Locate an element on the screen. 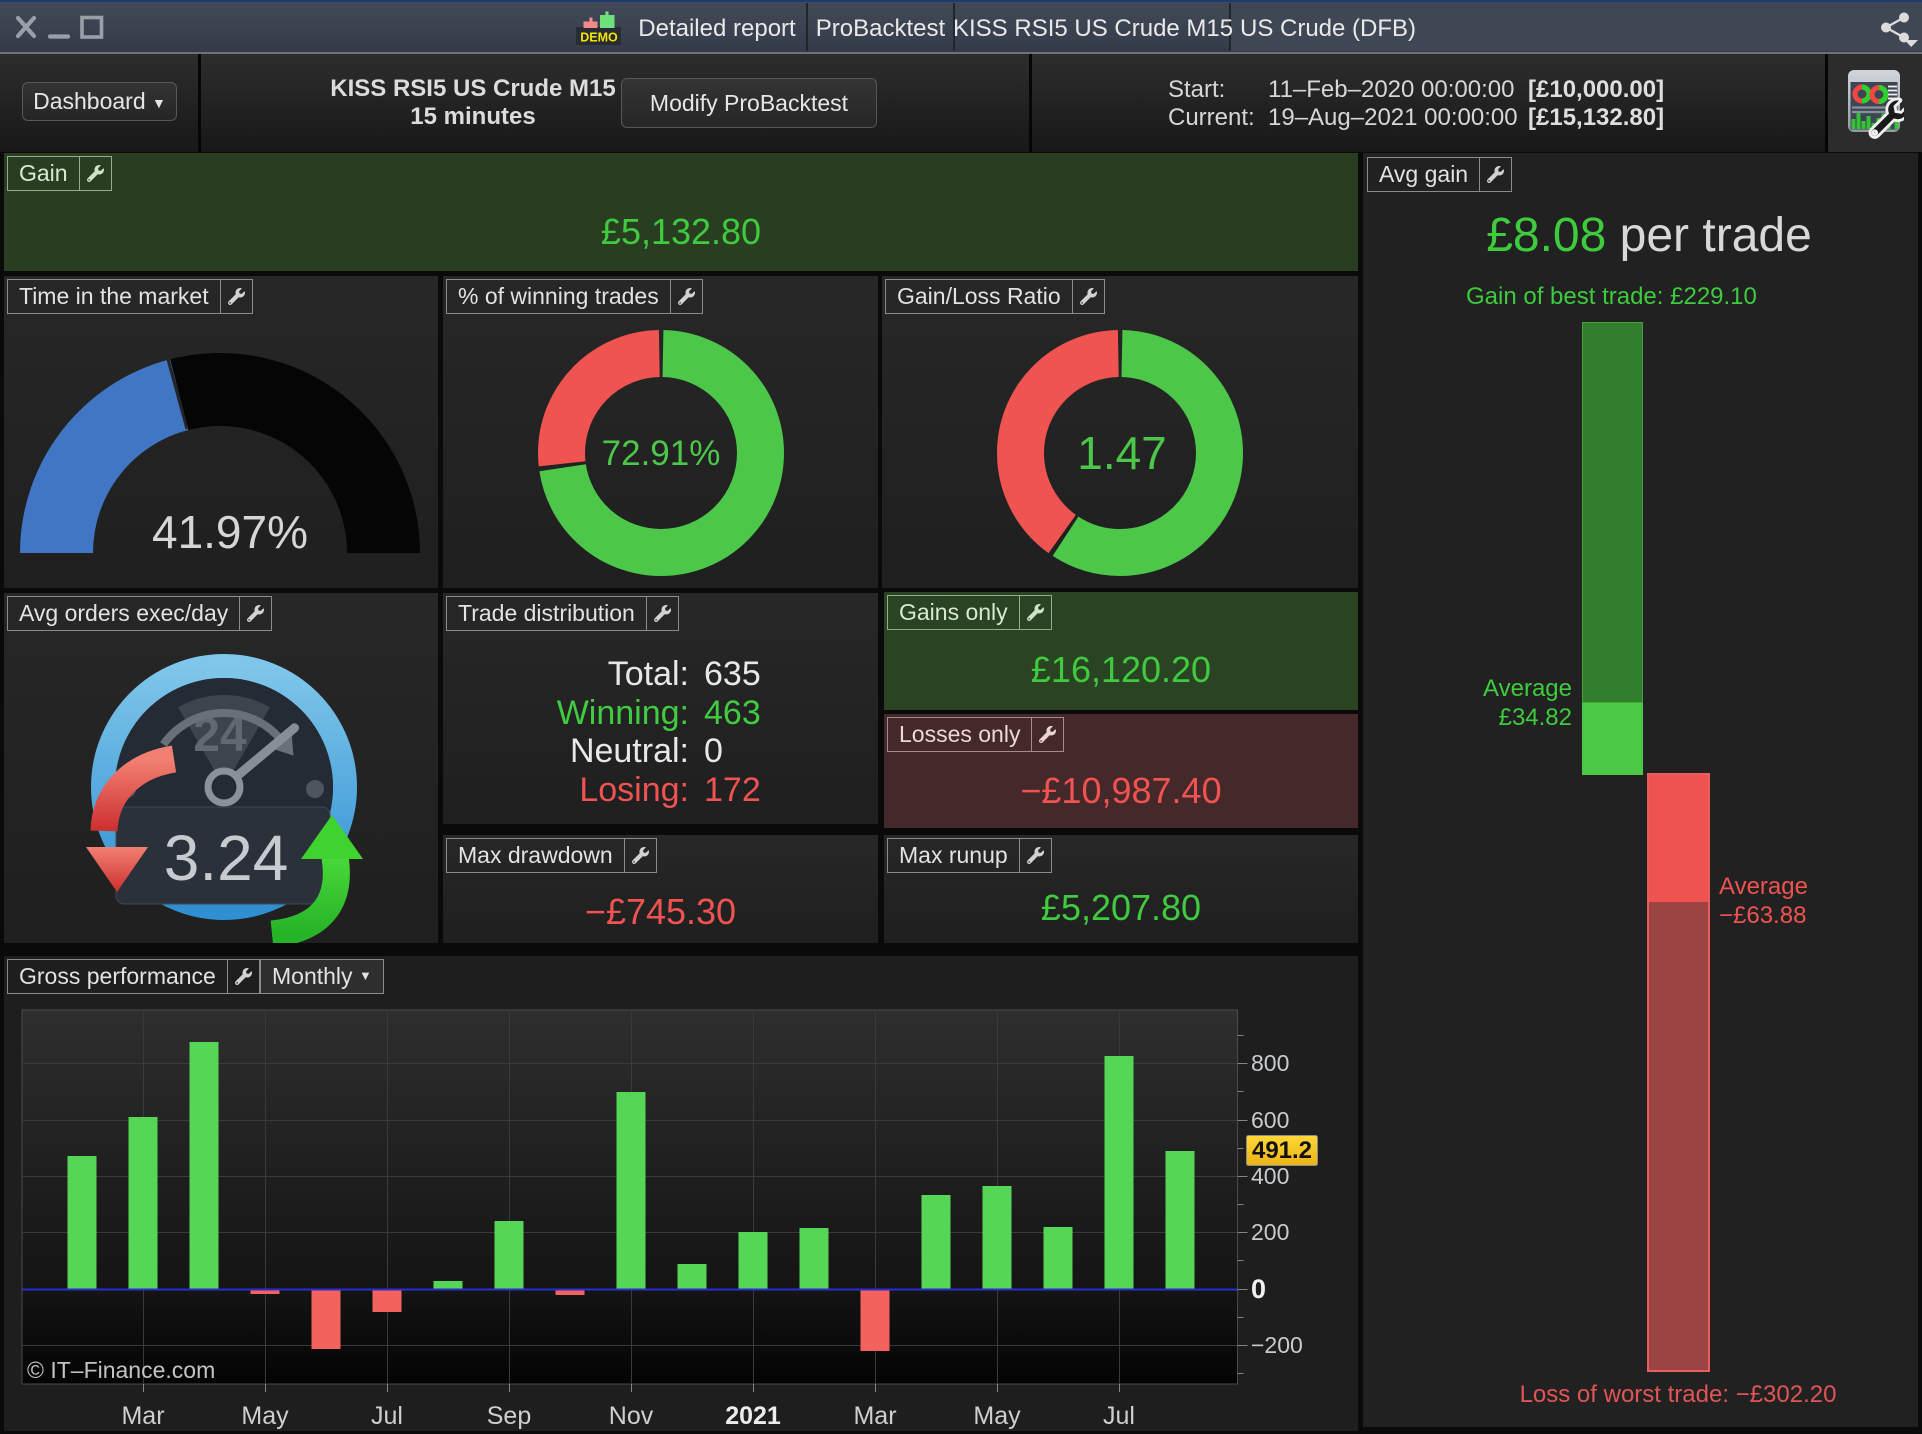 Image resolution: width=1922 pixels, height=1434 pixels. svg-text: 3.24 is located at coordinates (226, 858).